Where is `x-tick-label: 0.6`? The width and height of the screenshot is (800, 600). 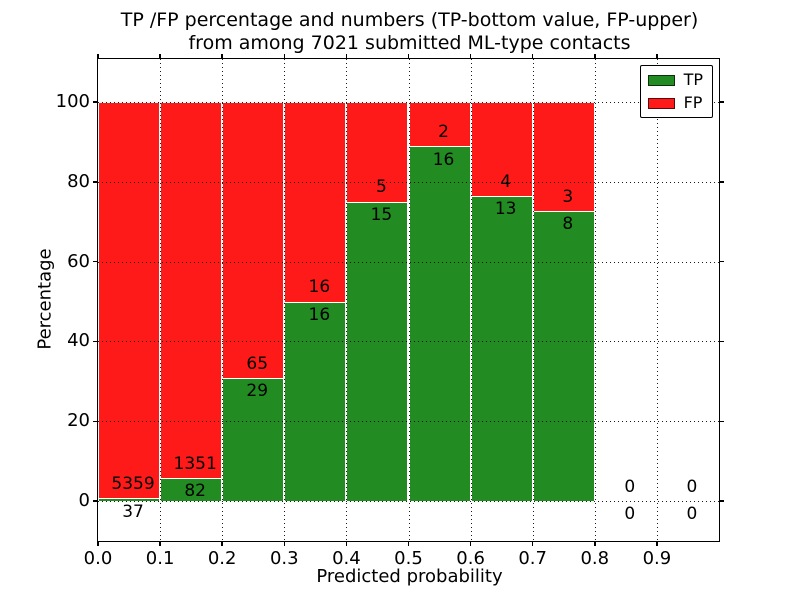
x-tick-label: 0.6 is located at coordinates (470, 558).